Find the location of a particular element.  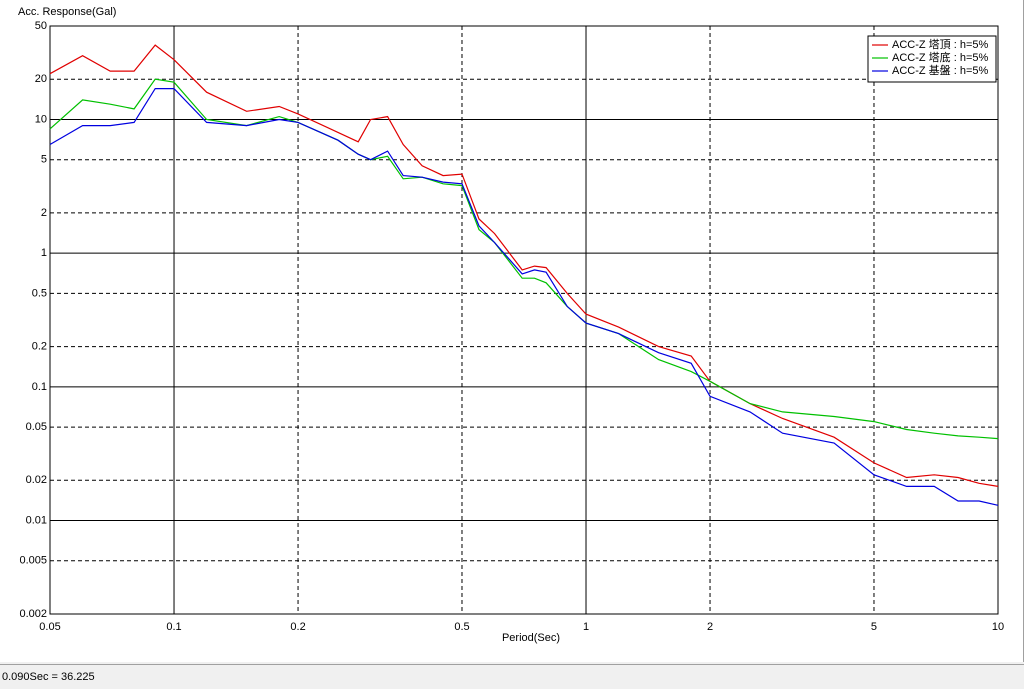

x-axis-label: Period(Sec) is located at coordinates (531, 638).